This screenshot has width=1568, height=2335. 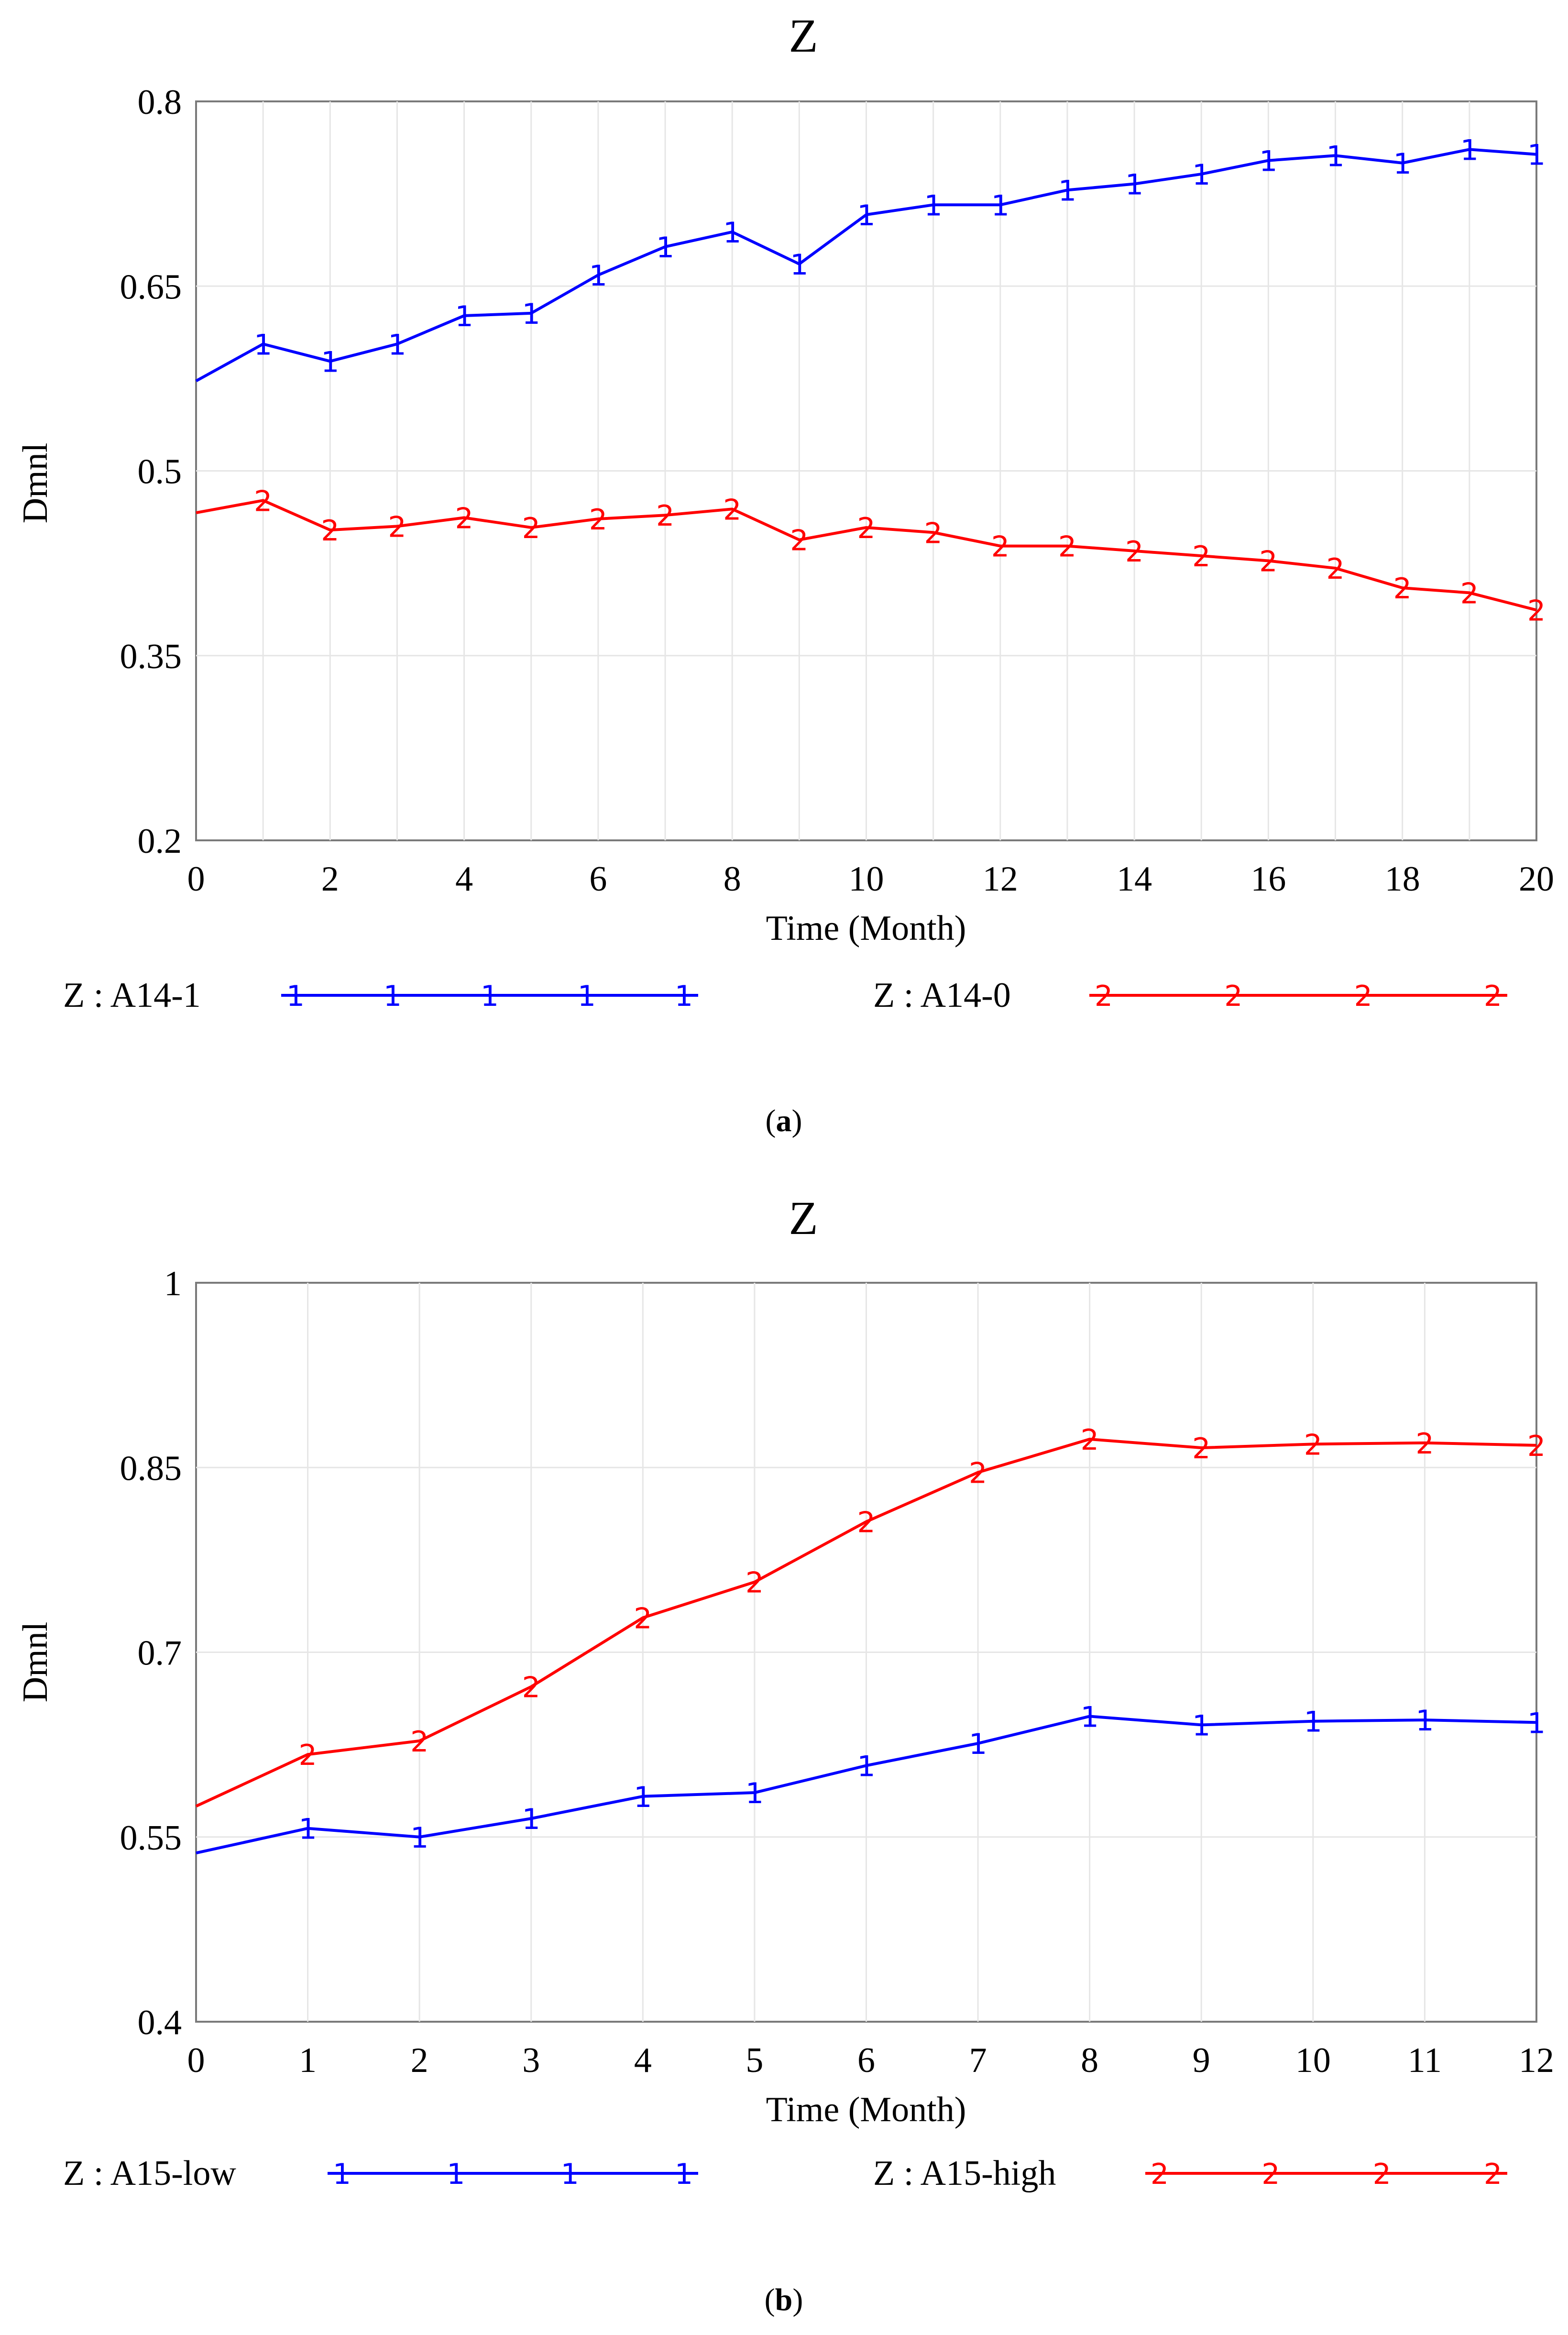 What do you see at coordinates (513, 2174) in the screenshot?
I see `legend-line-series-1: 1 1 1 1` at bounding box center [513, 2174].